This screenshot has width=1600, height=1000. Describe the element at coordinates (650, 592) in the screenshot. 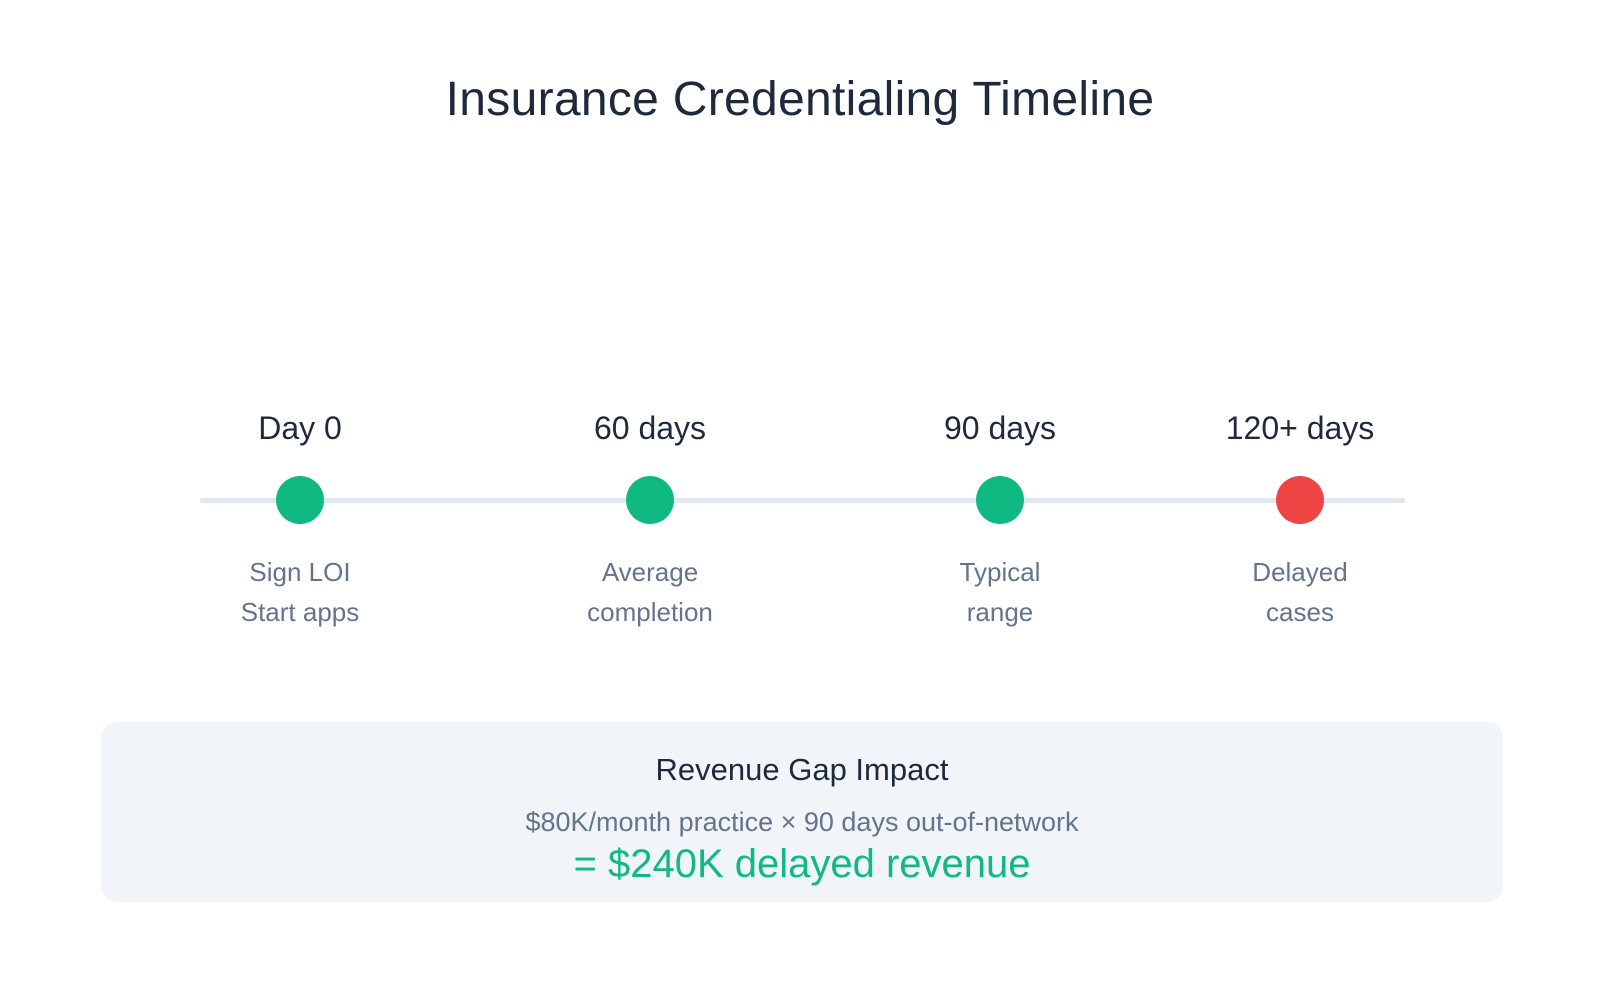

I see `milestone-description: Average completion` at that location.